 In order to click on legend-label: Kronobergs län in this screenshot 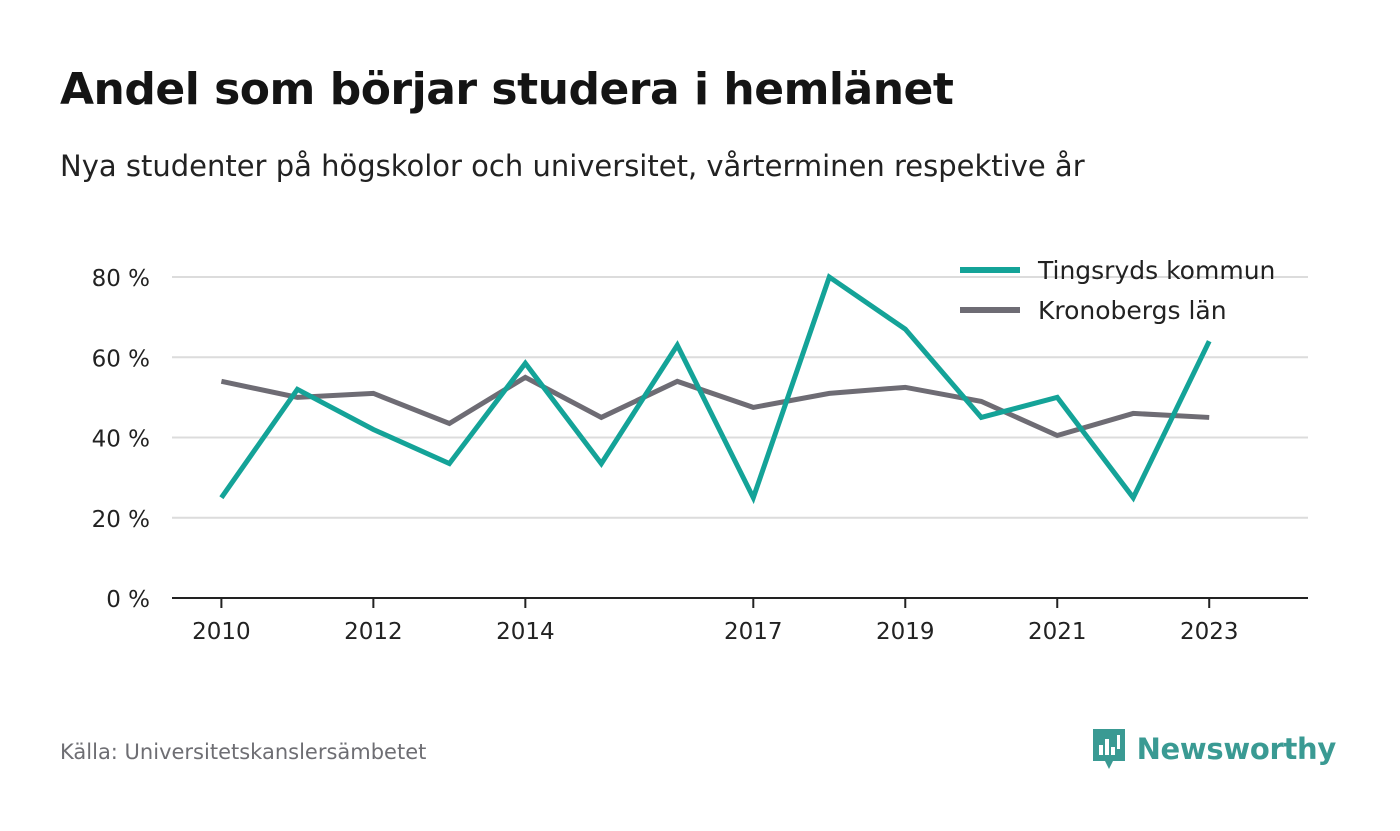, I will do `click(1132, 310)`.